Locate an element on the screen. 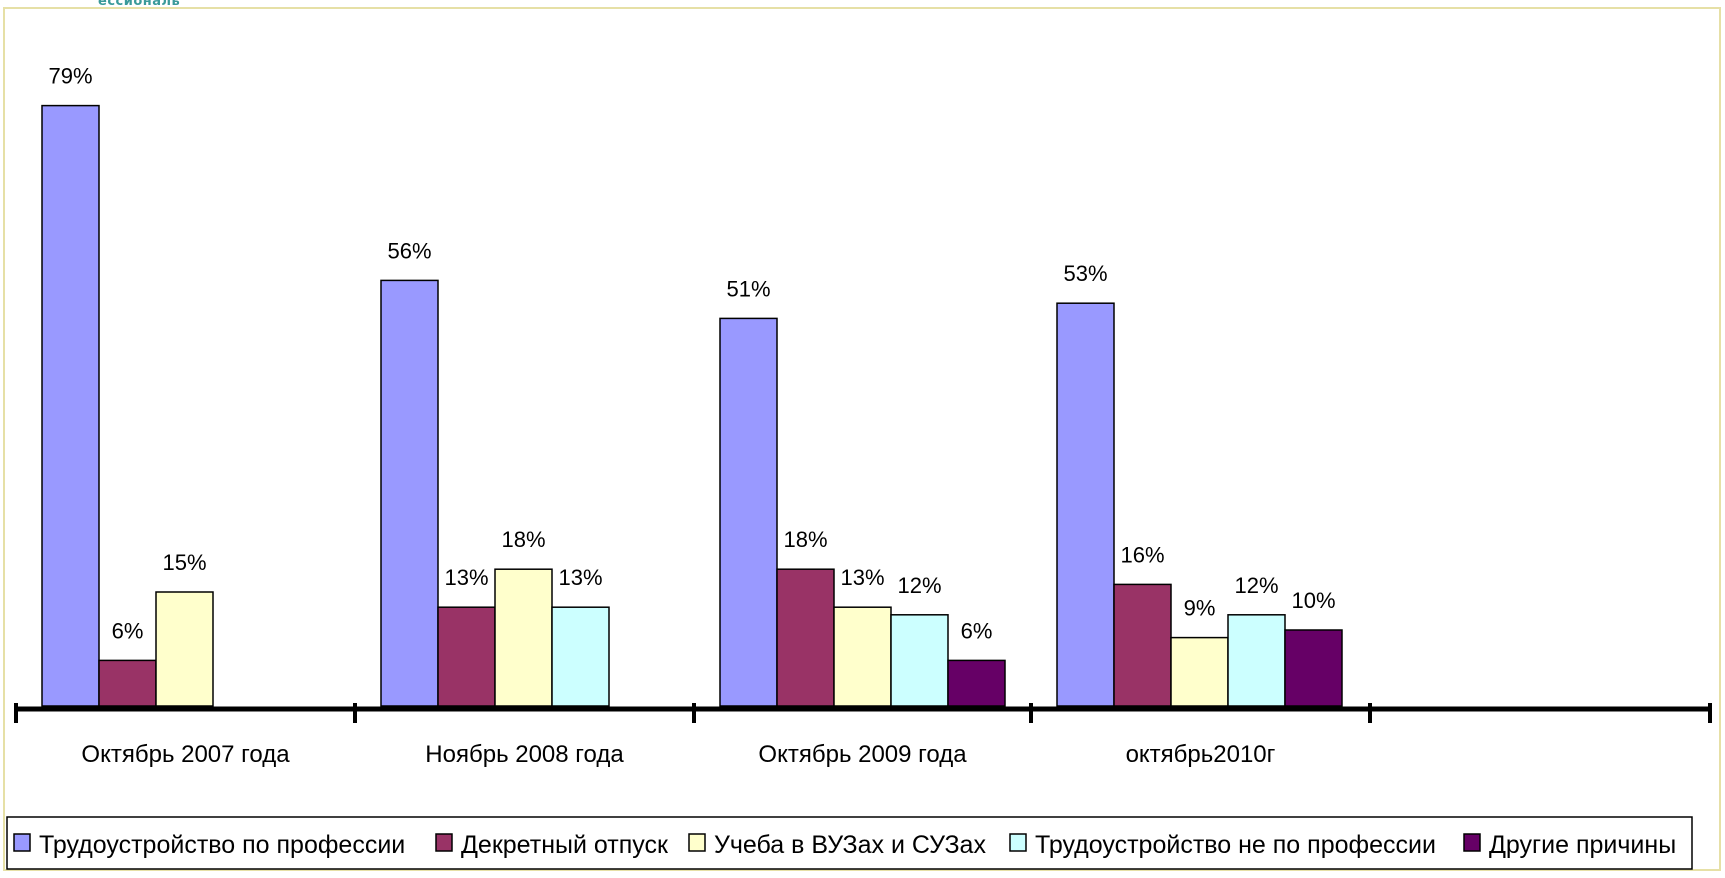  legend-entry-label: Трудоустройство не по профессии is located at coordinates (1235, 845).